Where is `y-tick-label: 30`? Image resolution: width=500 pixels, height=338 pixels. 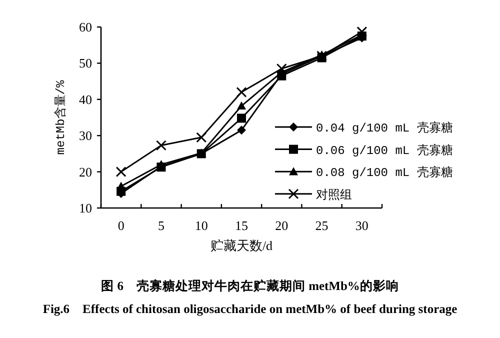 y-tick-label: 30 is located at coordinates (85, 136).